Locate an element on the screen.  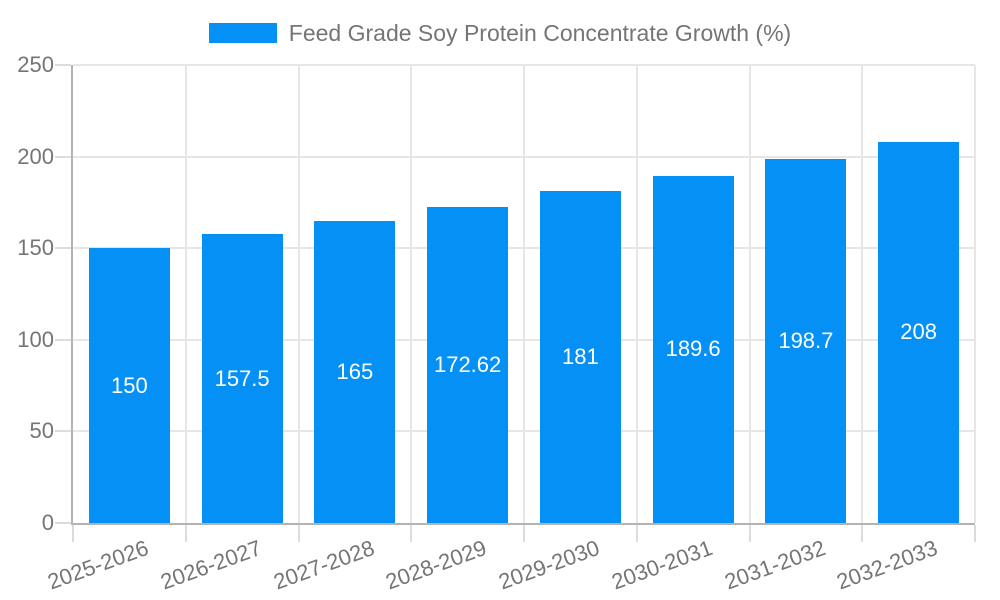
bar-value-label: 150 is located at coordinates (129, 385).